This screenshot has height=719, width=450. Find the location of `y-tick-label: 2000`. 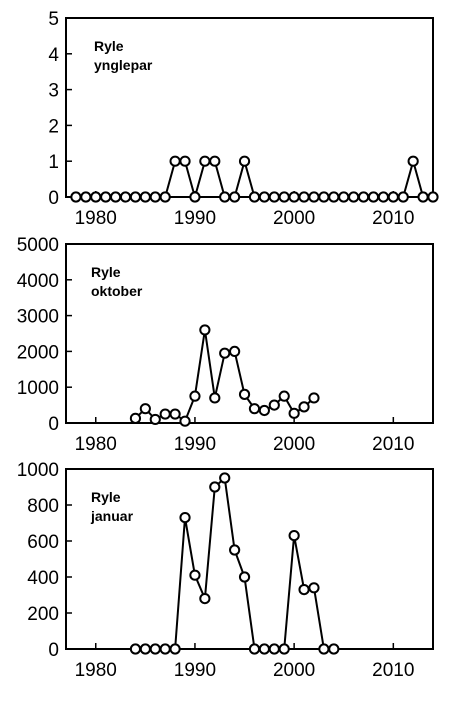

y-tick-label: 2000 is located at coordinates (38, 352).